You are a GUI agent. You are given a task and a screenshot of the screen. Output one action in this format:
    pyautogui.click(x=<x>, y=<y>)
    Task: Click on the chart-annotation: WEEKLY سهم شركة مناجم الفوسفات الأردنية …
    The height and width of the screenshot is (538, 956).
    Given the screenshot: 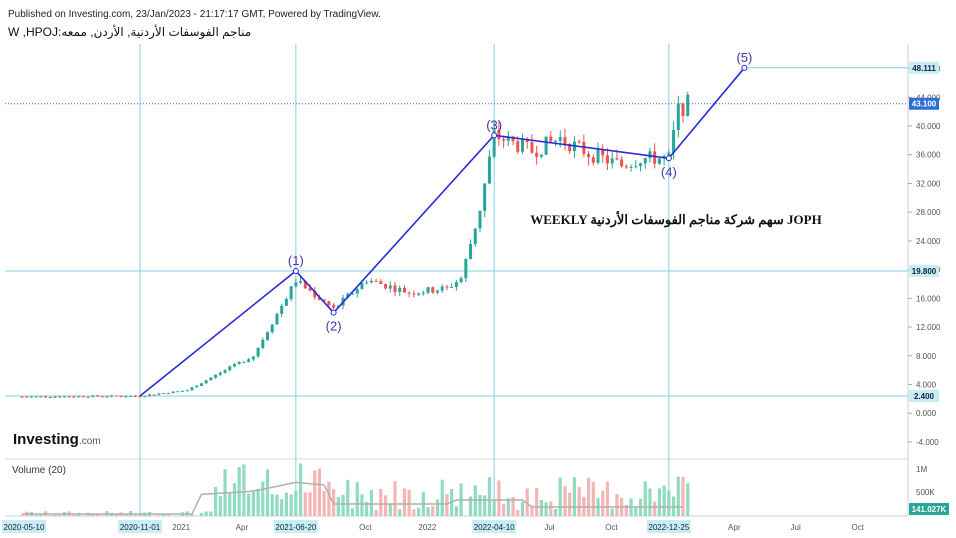 What is the action you would take?
    pyautogui.click(x=675, y=219)
    